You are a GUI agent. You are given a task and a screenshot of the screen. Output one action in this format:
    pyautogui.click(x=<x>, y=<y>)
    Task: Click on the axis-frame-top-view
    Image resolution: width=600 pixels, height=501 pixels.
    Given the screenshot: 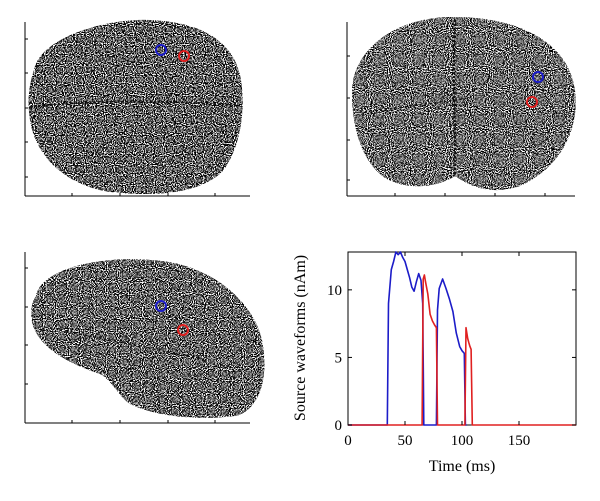 What is the action you would take?
    pyautogui.click(x=137, y=109)
    